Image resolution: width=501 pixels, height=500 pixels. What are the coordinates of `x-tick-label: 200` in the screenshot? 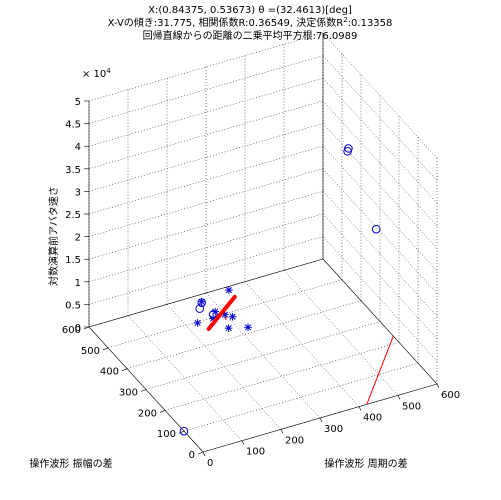 It's located at (294, 440).